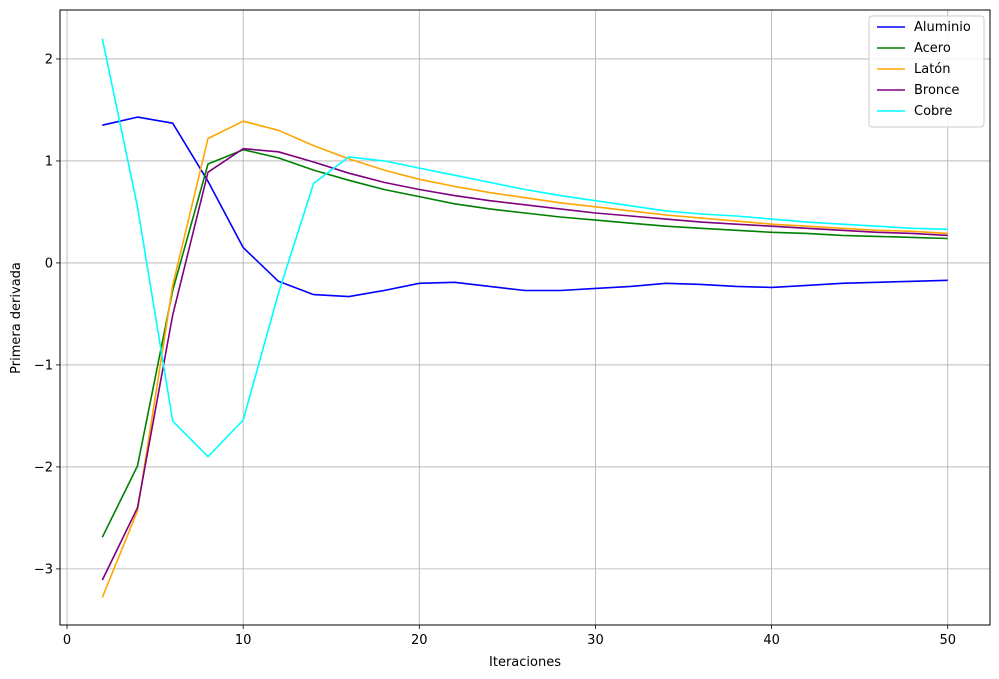  What do you see at coordinates (49, 263) in the screenshot?
I see `y-tick-label: 0` at bounding box center [49, 263].